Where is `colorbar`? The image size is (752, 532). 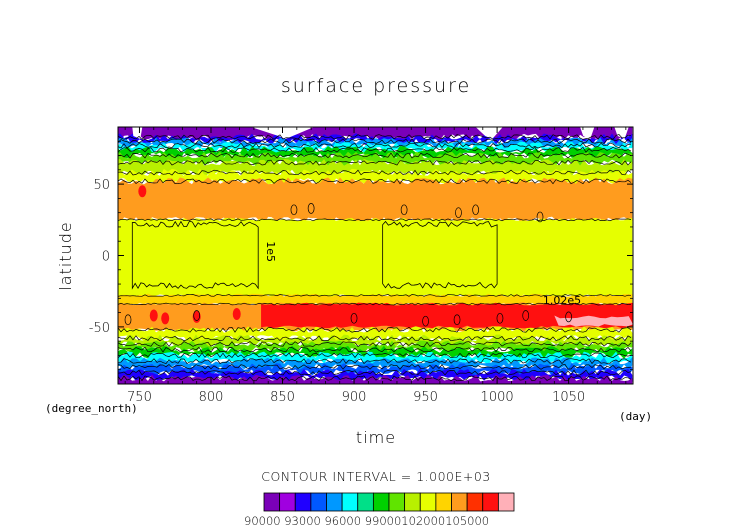 colorbar is located at coordinates (389, 502).